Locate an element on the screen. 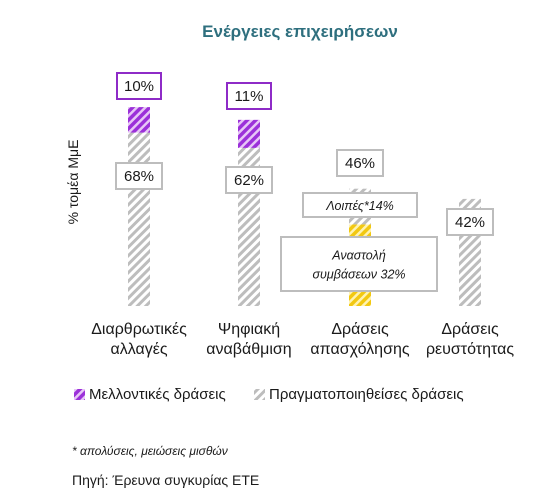 This screenshot has height=504, width=554. data-label-completed-1-box is located at coordinates (249, 180).